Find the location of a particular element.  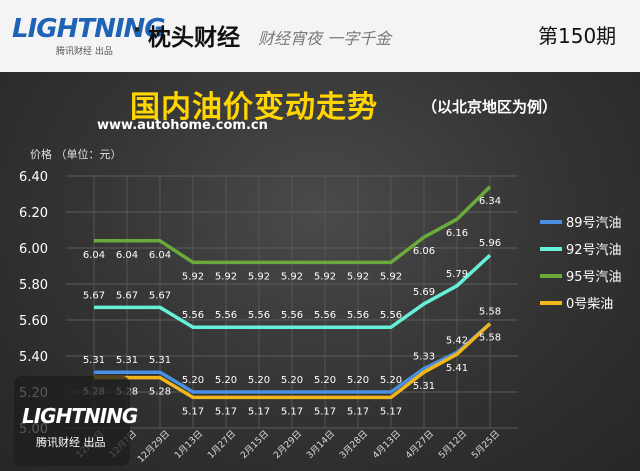

y-tick-label: 6.20 is located at coordinates (33, 213).